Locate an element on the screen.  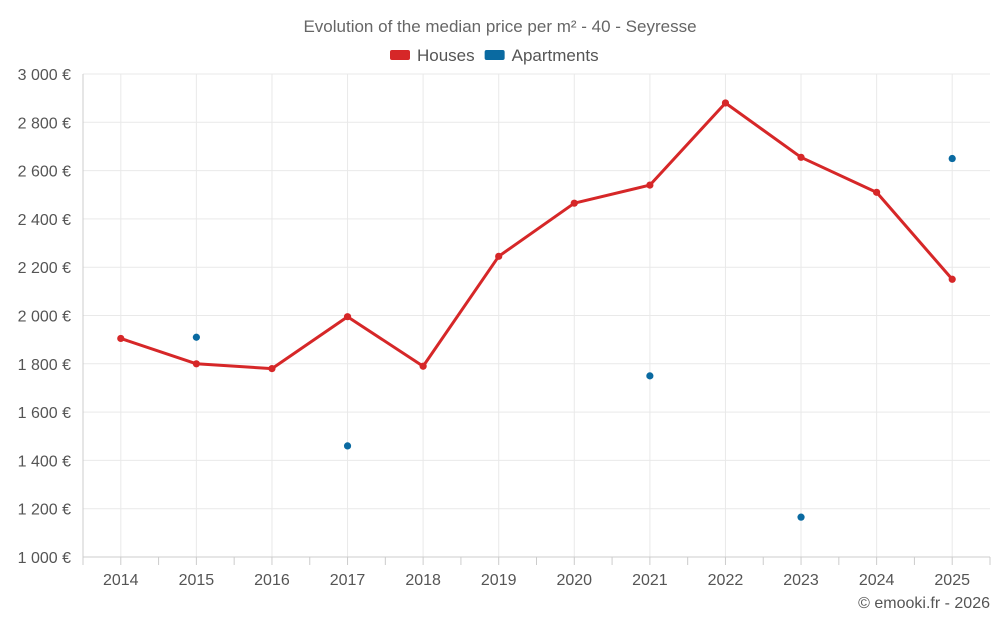
apartments-legend-label: Apartments is located at coordinates (555, 55).